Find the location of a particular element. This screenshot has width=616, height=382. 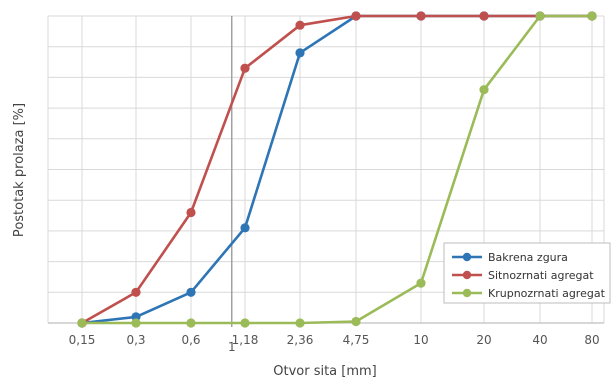

x-tick-label: 20 is located at coordinates (483, 340).